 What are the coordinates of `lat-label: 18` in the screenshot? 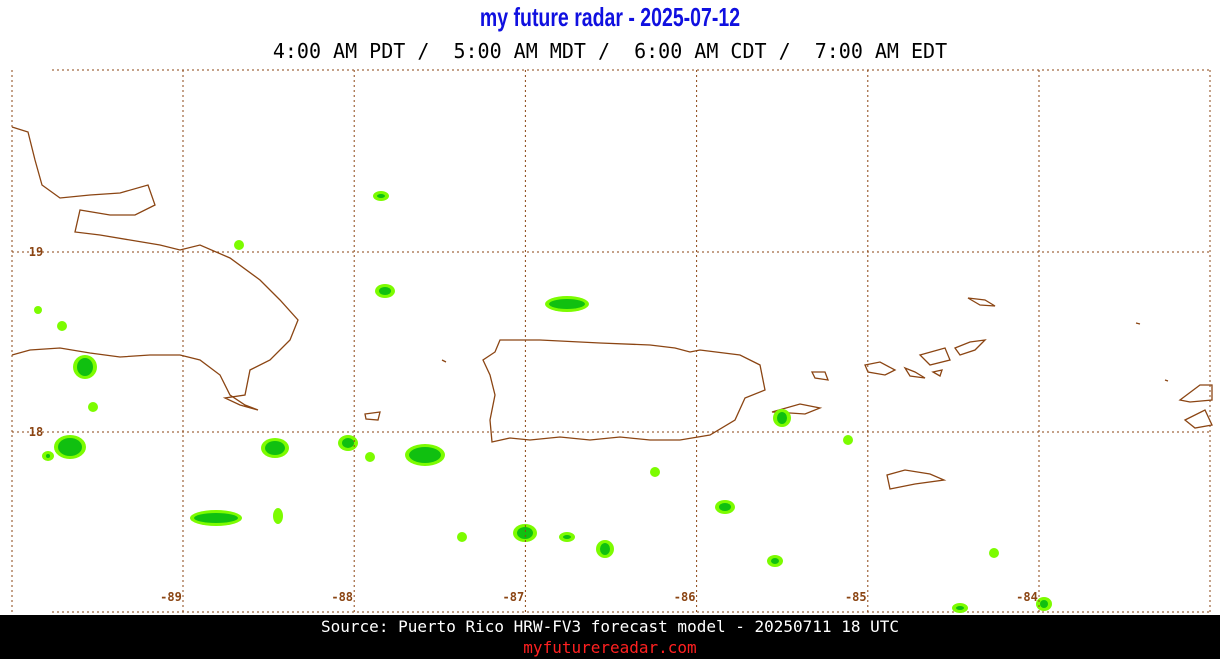 It's located at (36, 432).